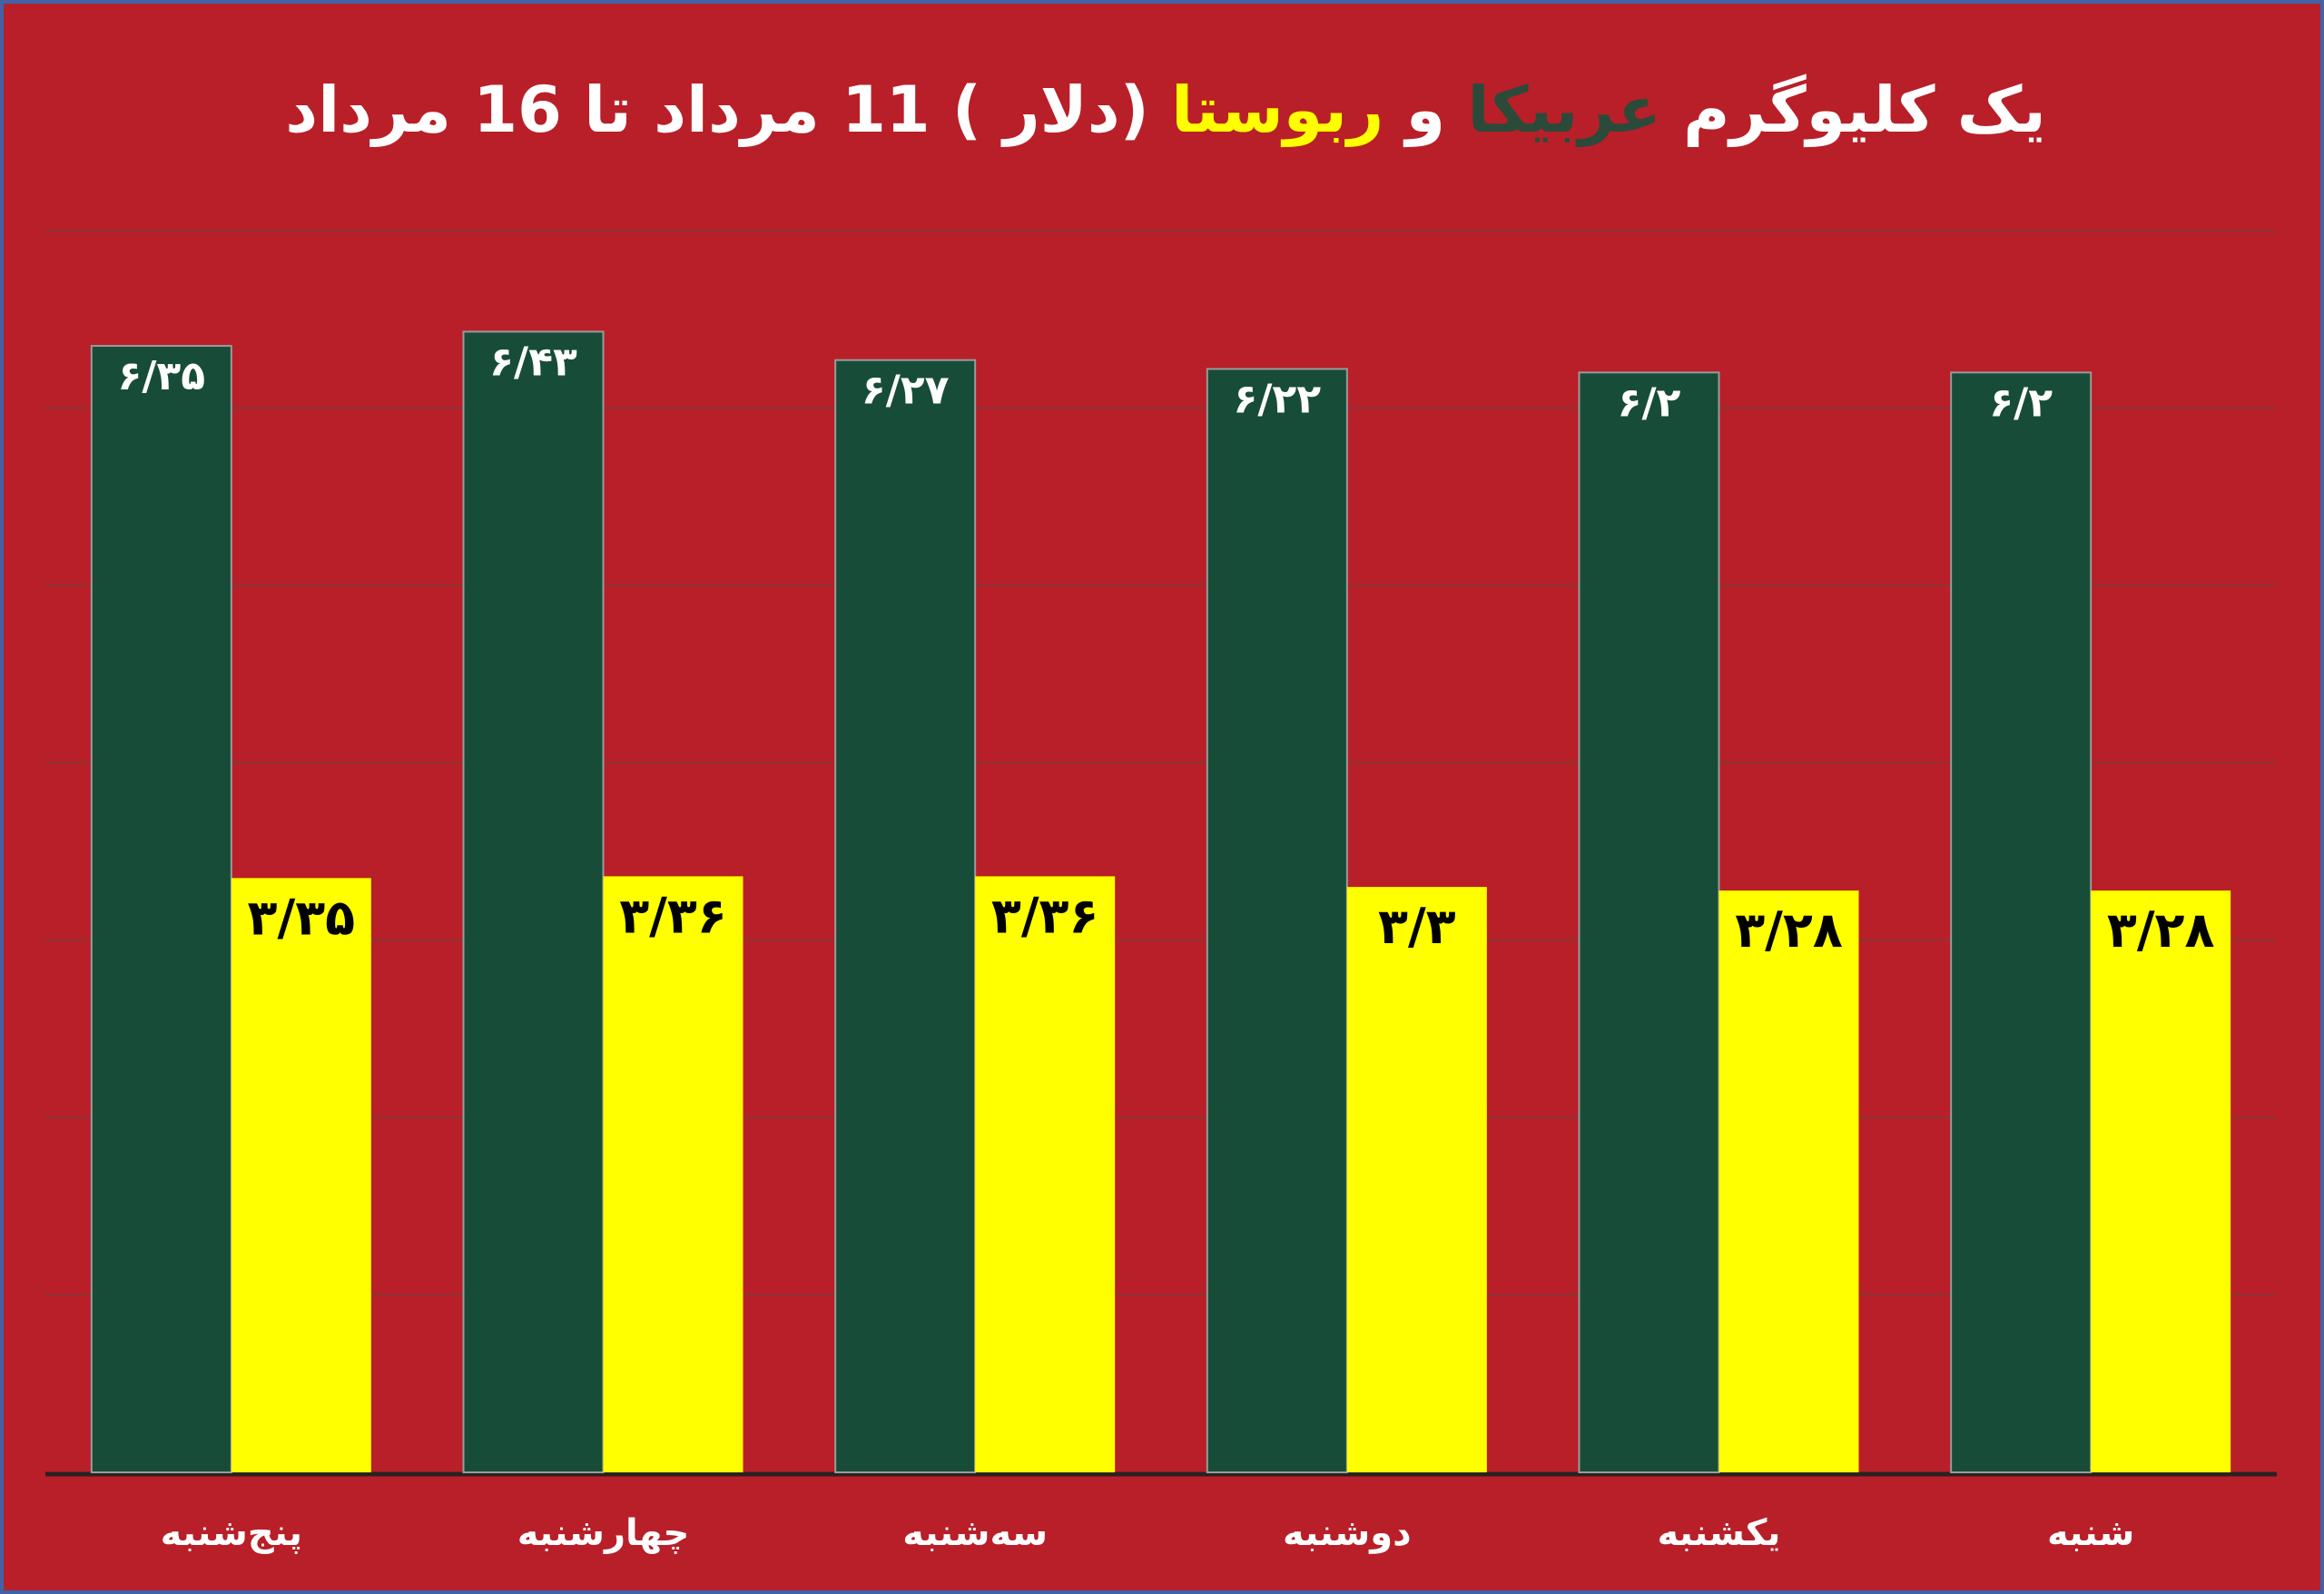 Image resolution: width=2324 pixels, height=1594 pixels. What do you see at coordinates (975, 1533) in the screenshot?
I see `category-label: سه‌شنبه` at bounding box center [975, 1533].